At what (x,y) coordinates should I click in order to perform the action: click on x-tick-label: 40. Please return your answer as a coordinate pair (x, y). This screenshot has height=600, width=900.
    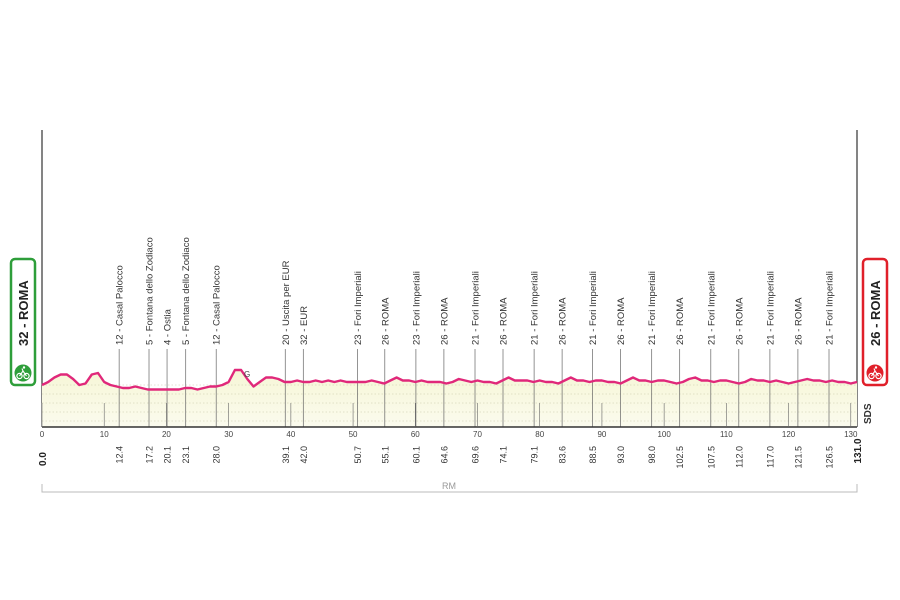
    Looking at the image, I should click on (290, 434).